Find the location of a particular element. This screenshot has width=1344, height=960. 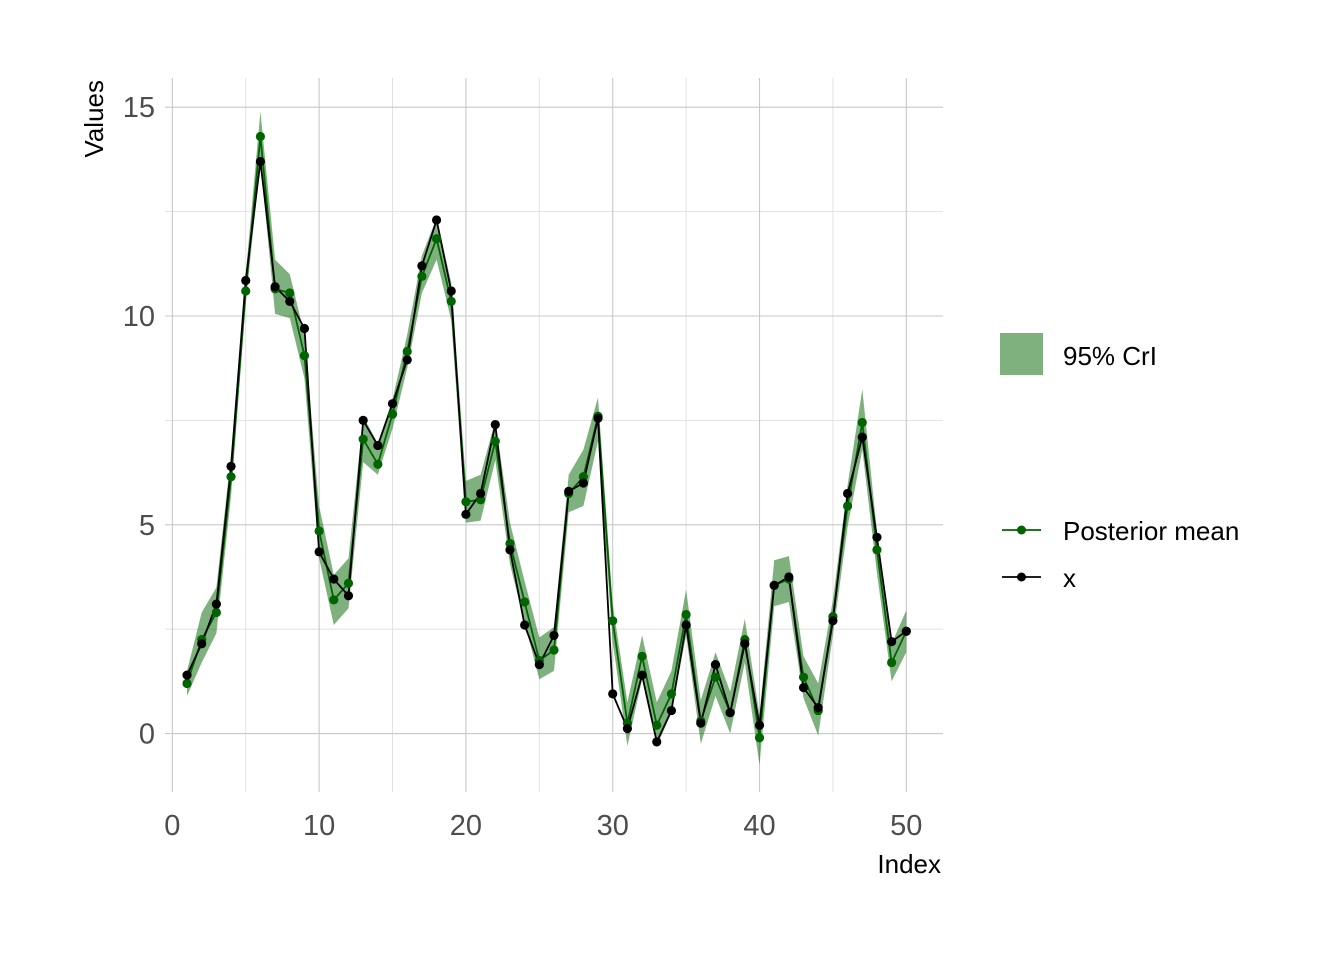

y-tick-label: 10 is located at coordinates (139, 317).